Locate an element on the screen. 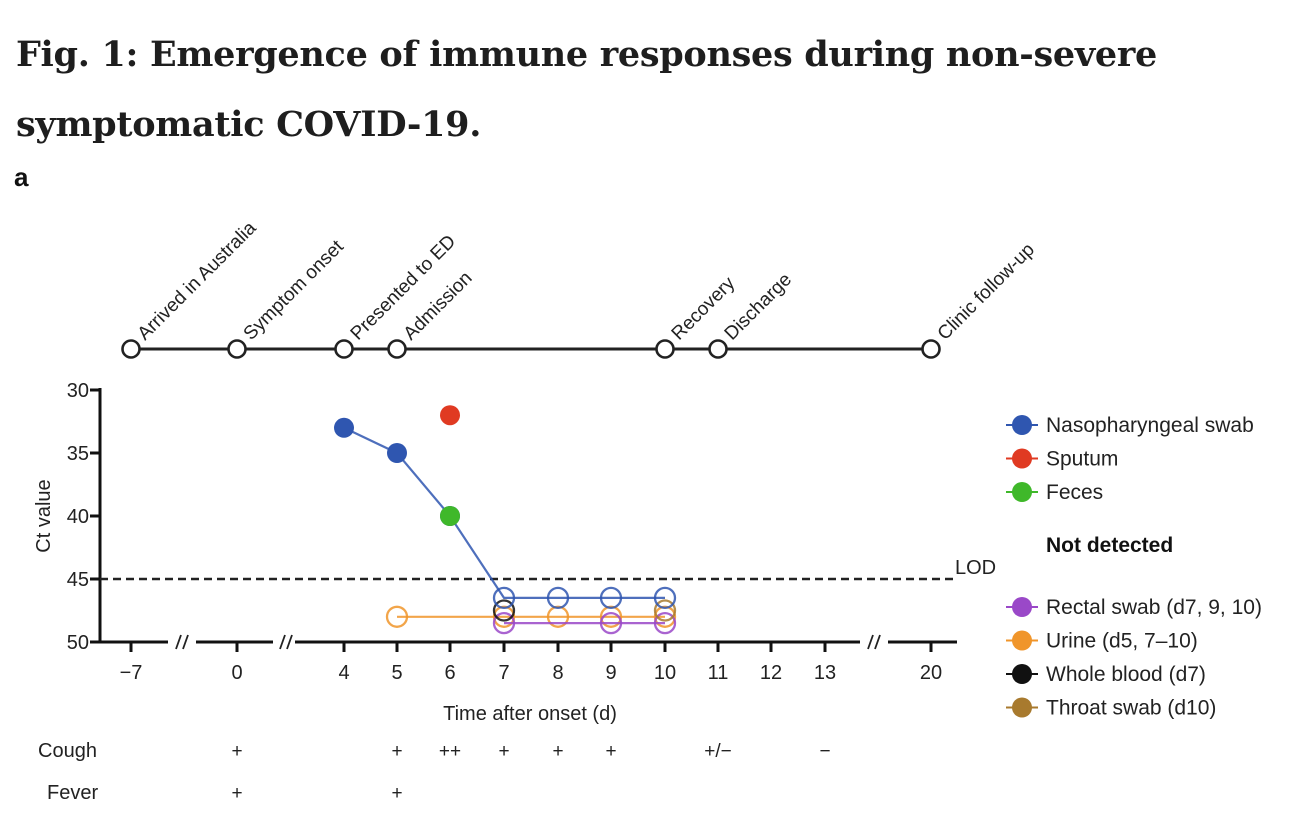  symptom-mark: − is located at coordinates (824, 751).